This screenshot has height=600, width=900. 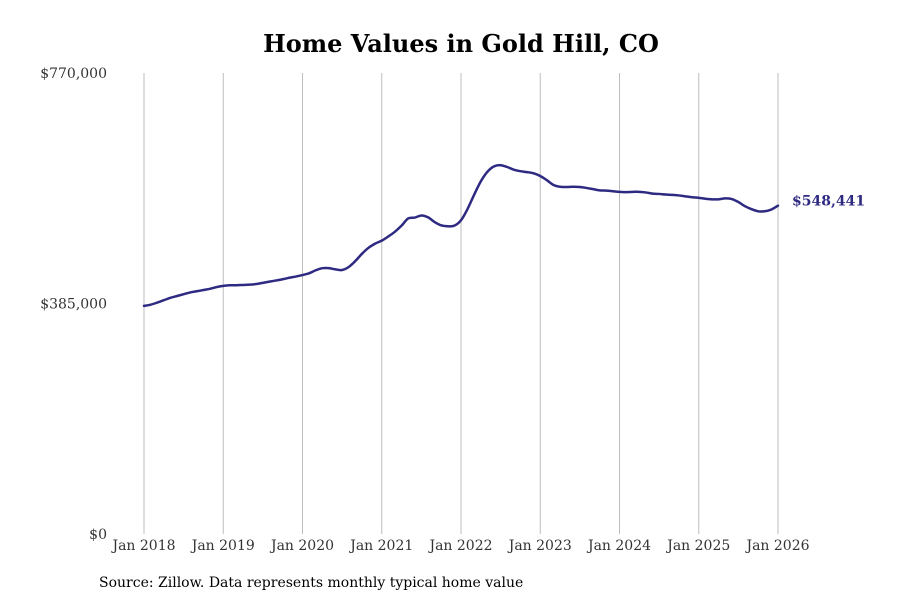 What do you see at coordinates (380, 546) in the screenshot?
I see `x-tick-label: Jan 2021` at bounding box center [380, 546].